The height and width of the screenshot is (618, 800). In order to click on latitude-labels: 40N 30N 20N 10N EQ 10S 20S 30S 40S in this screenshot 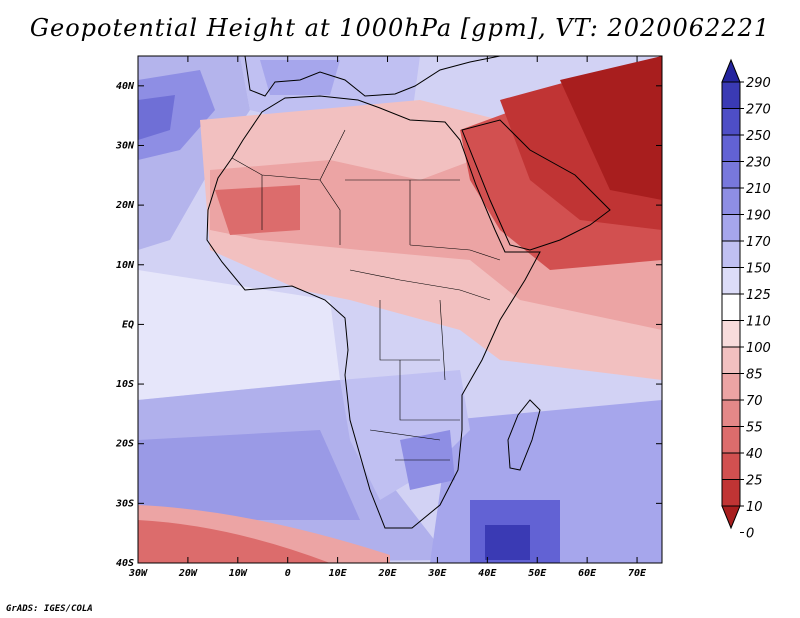, I will do `click(125, 325)`.